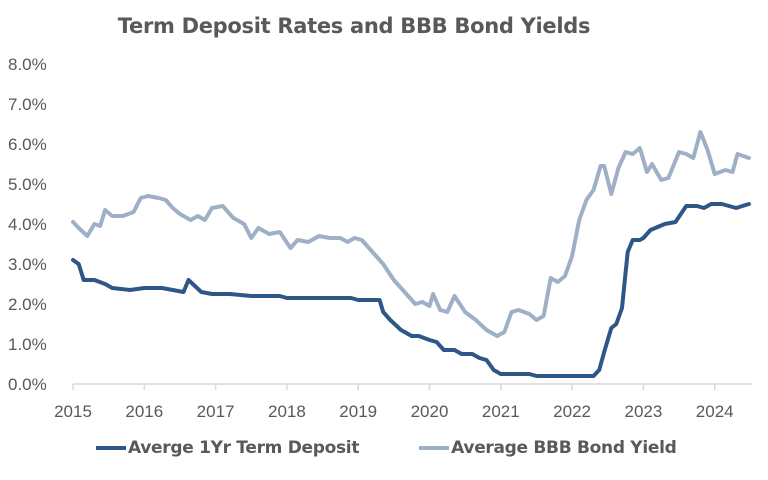  Describe the element at coordinates (715, 411) in the screenshot. I see `x-tick-label: 2024` at that location.